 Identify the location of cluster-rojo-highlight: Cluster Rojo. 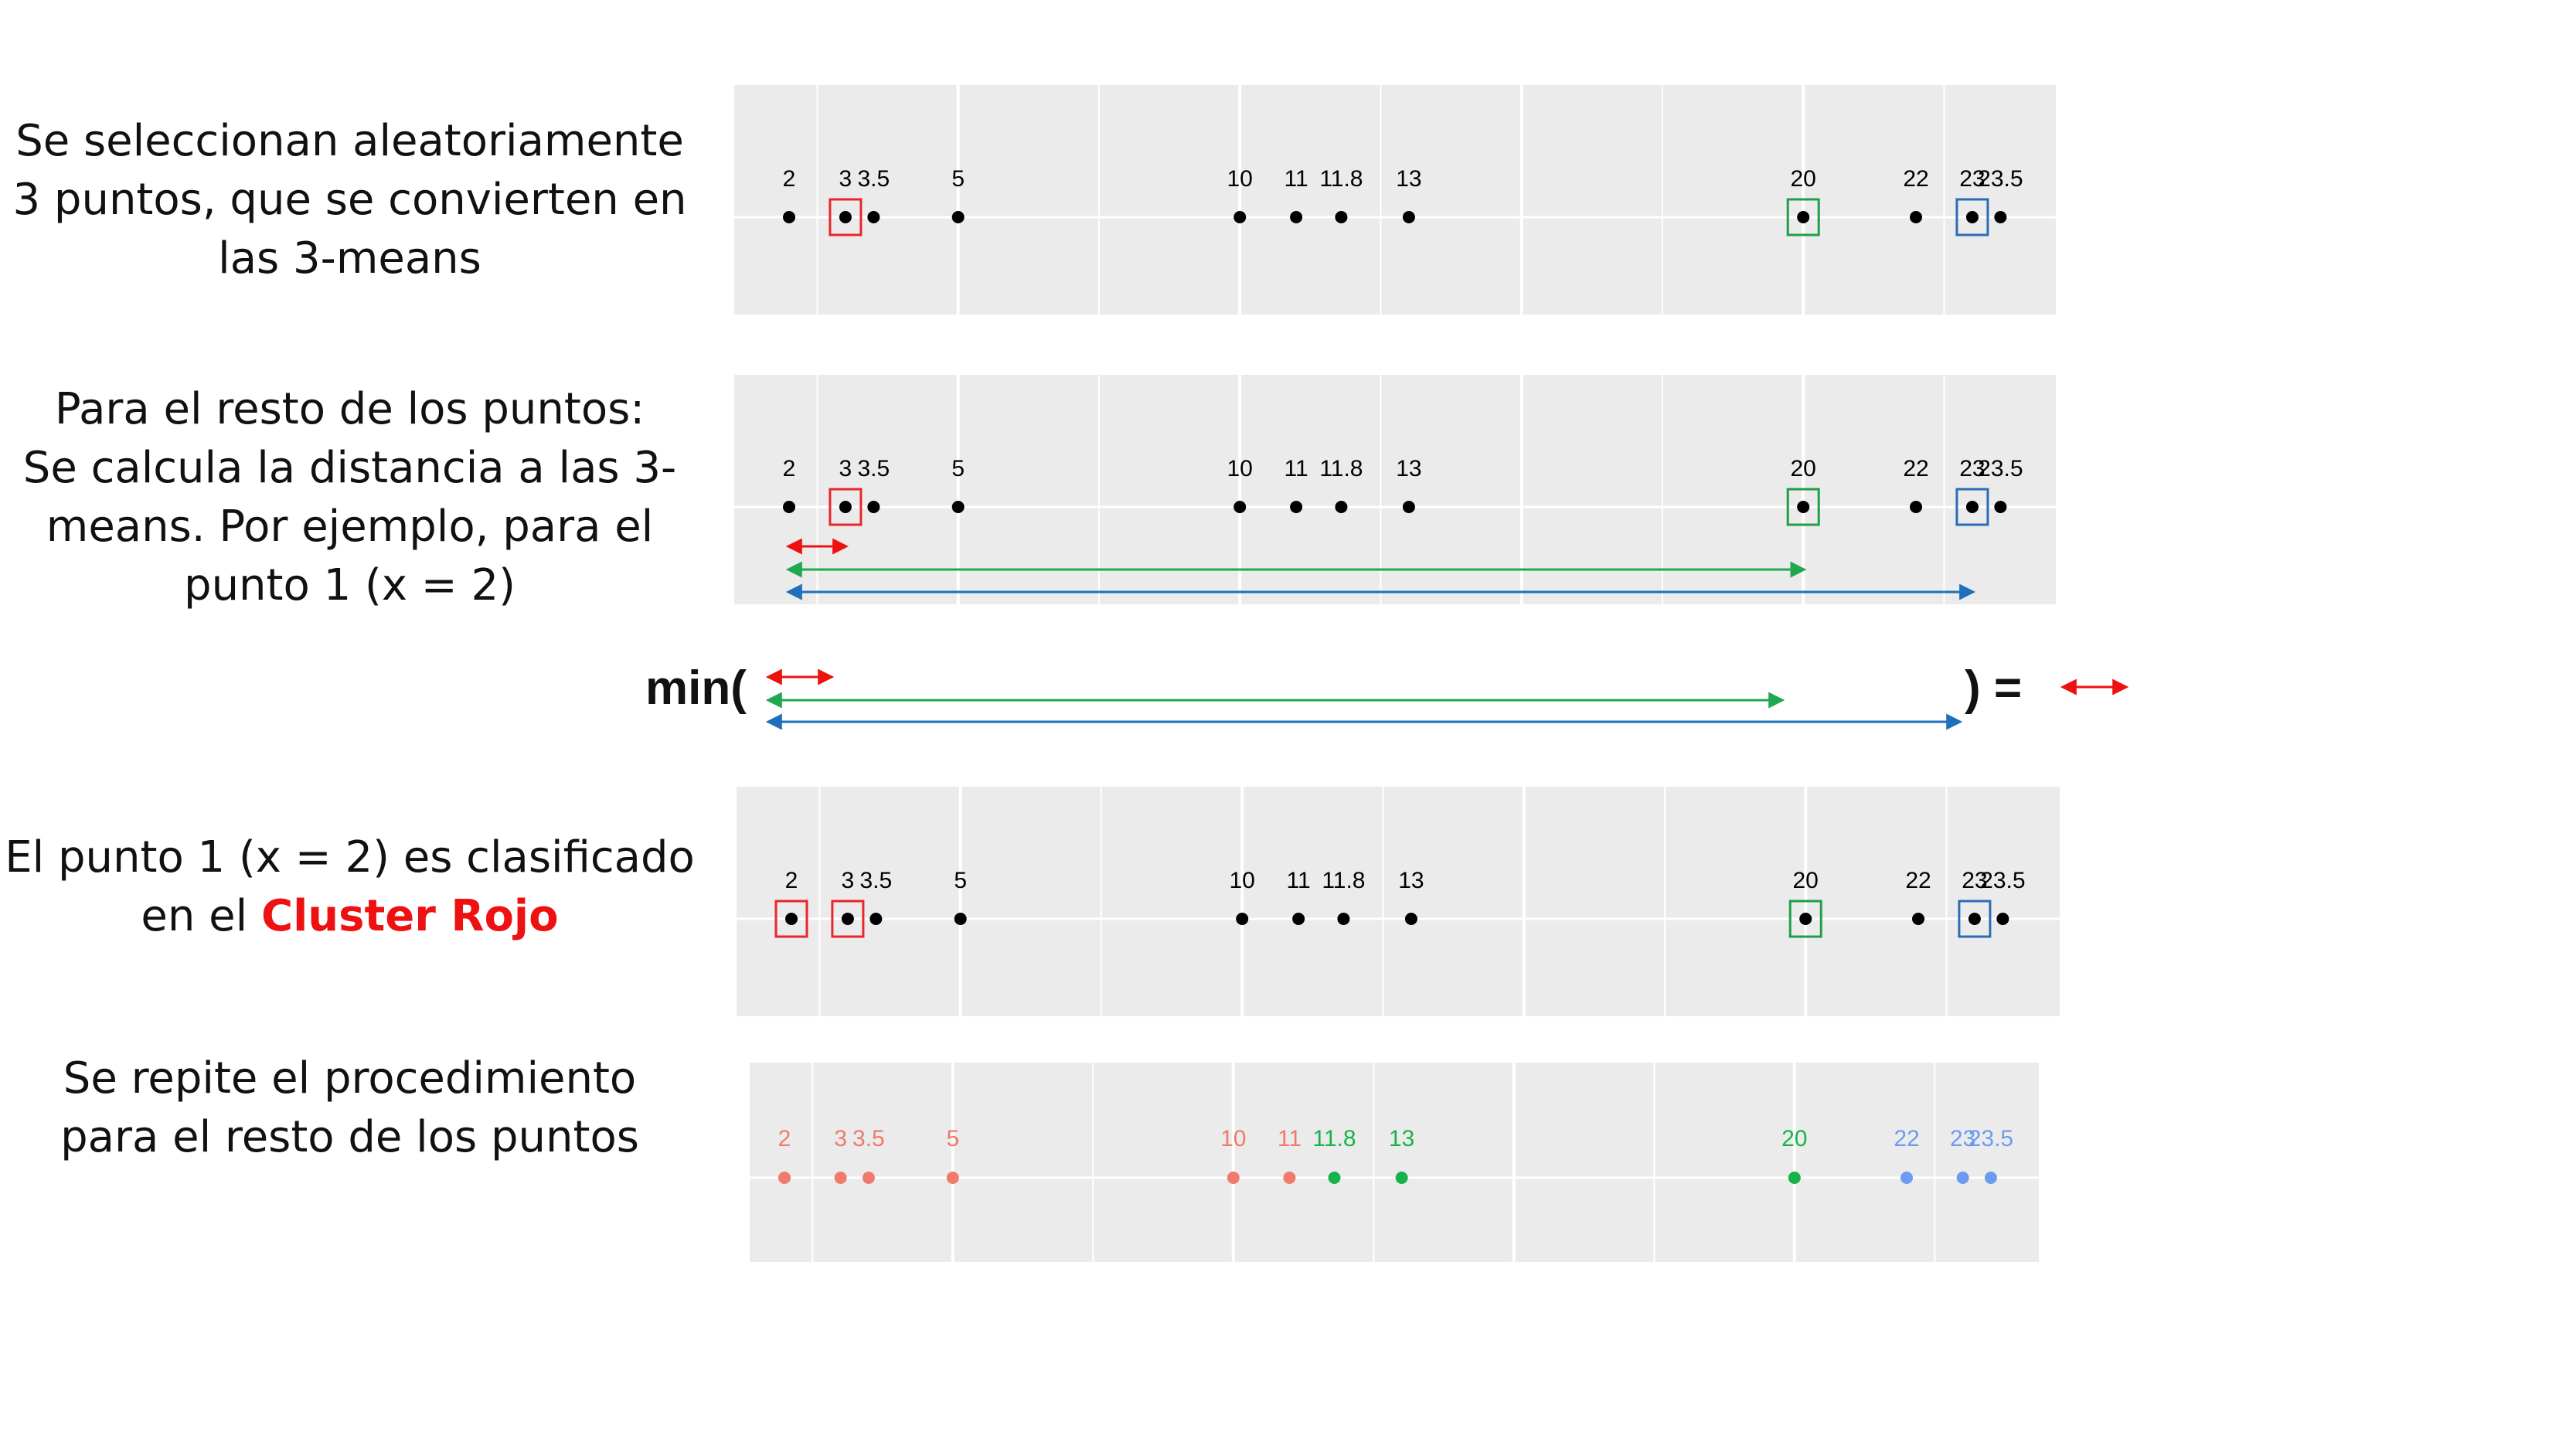
(410, 916).